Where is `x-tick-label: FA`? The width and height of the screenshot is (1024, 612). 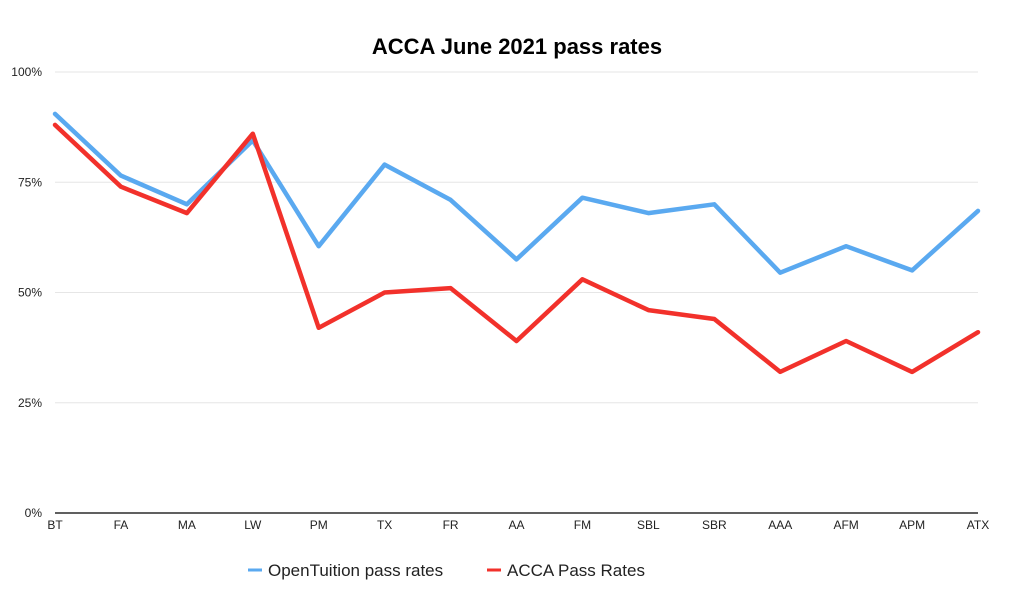
x-tick-label: FA is located at coordinates (121, 525).